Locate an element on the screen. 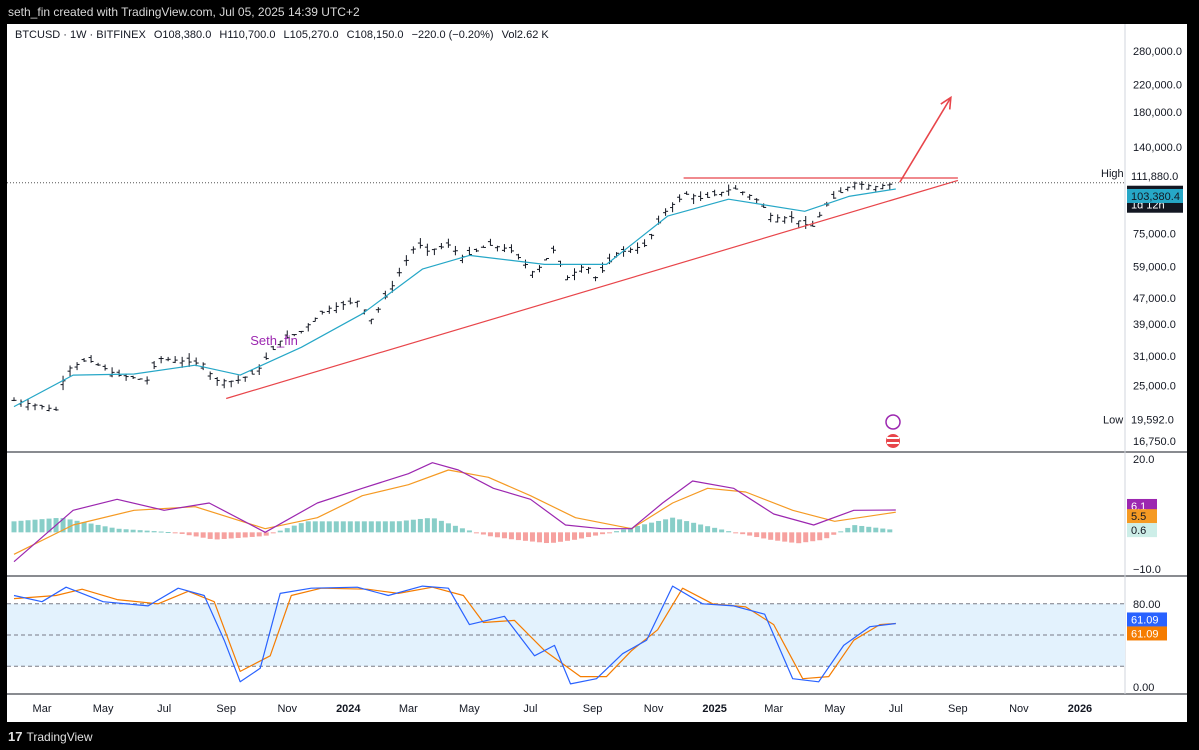 The width and height of the screenshot is (1199, 750). macd-value-label: 0.6 is located at coordinates (1138, 531).